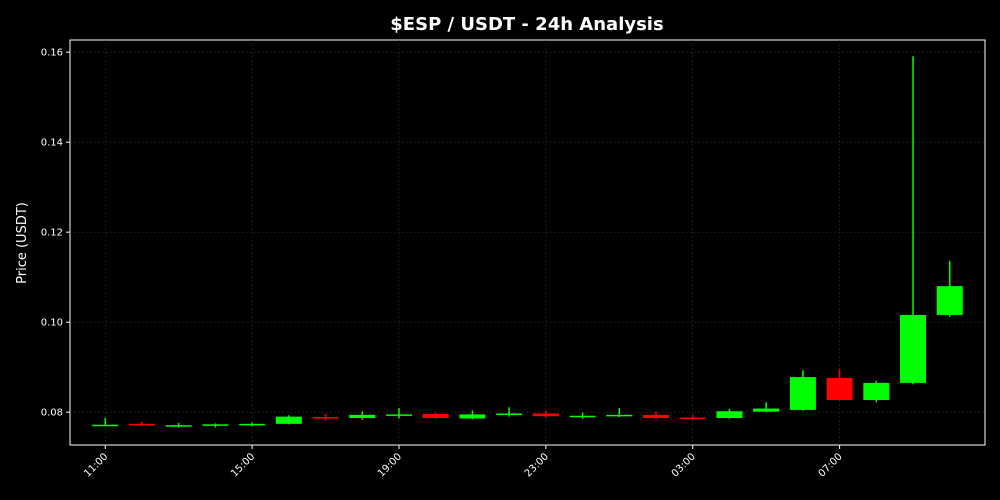  I want to click on x-tick-label: 15:00, so click(243, 465).